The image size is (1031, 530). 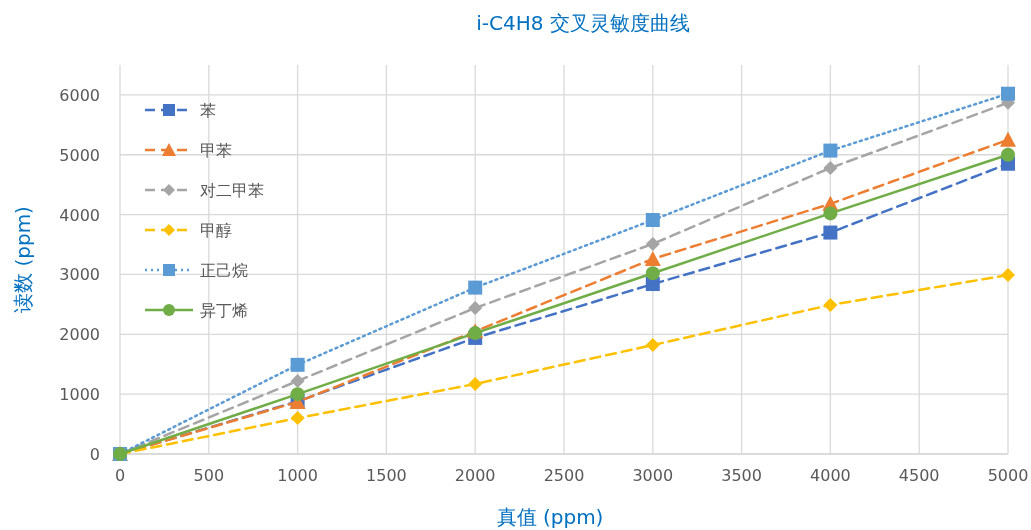 What do you see at coordinates (79, 215) in the screenshot?
I see `y-tick-label: 4000` at bounding box center [79, 215].